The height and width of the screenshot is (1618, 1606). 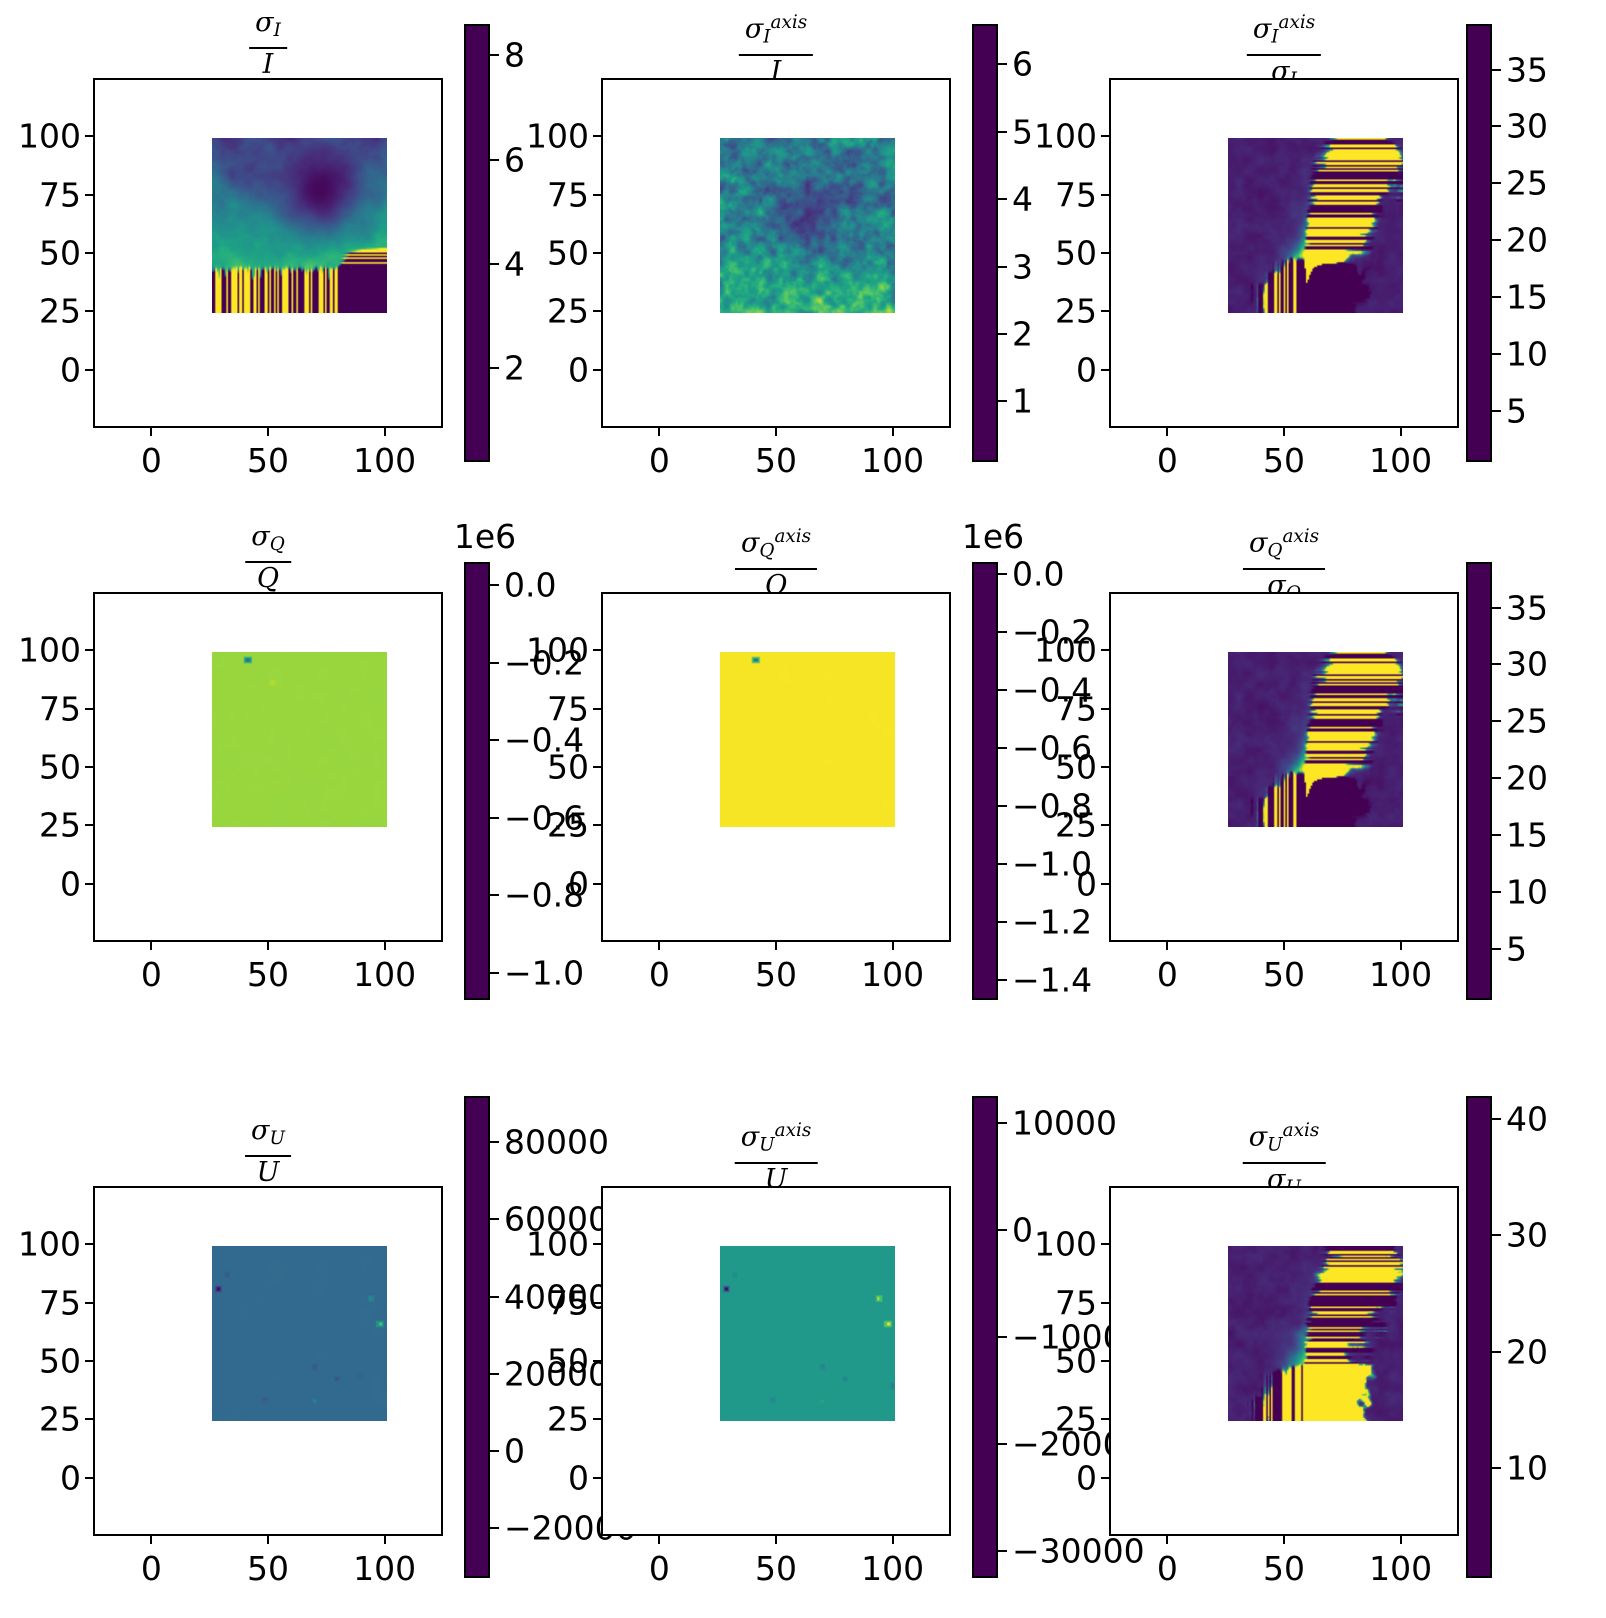 What do you see at coordinates (1284, 1361) in the screenshot?
I see `plot-axes-p22` at bounding box center [1284, 1361].